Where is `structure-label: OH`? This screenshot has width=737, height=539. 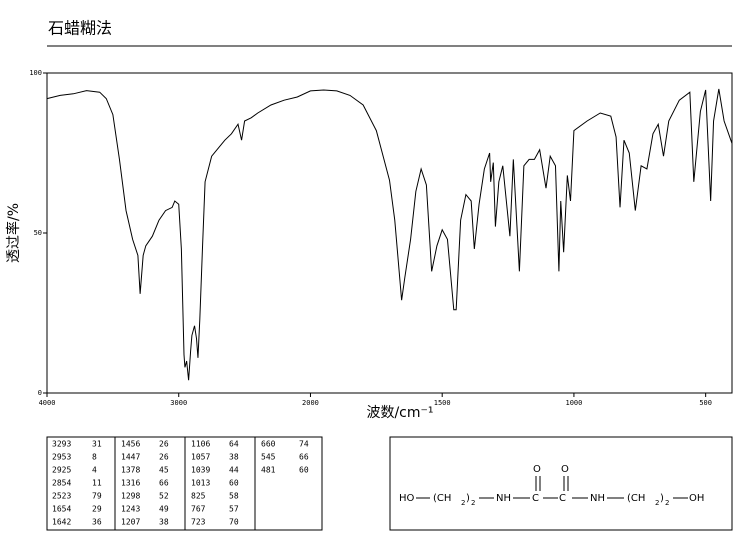 structure-label: OH is located at coordinates (696, 498).